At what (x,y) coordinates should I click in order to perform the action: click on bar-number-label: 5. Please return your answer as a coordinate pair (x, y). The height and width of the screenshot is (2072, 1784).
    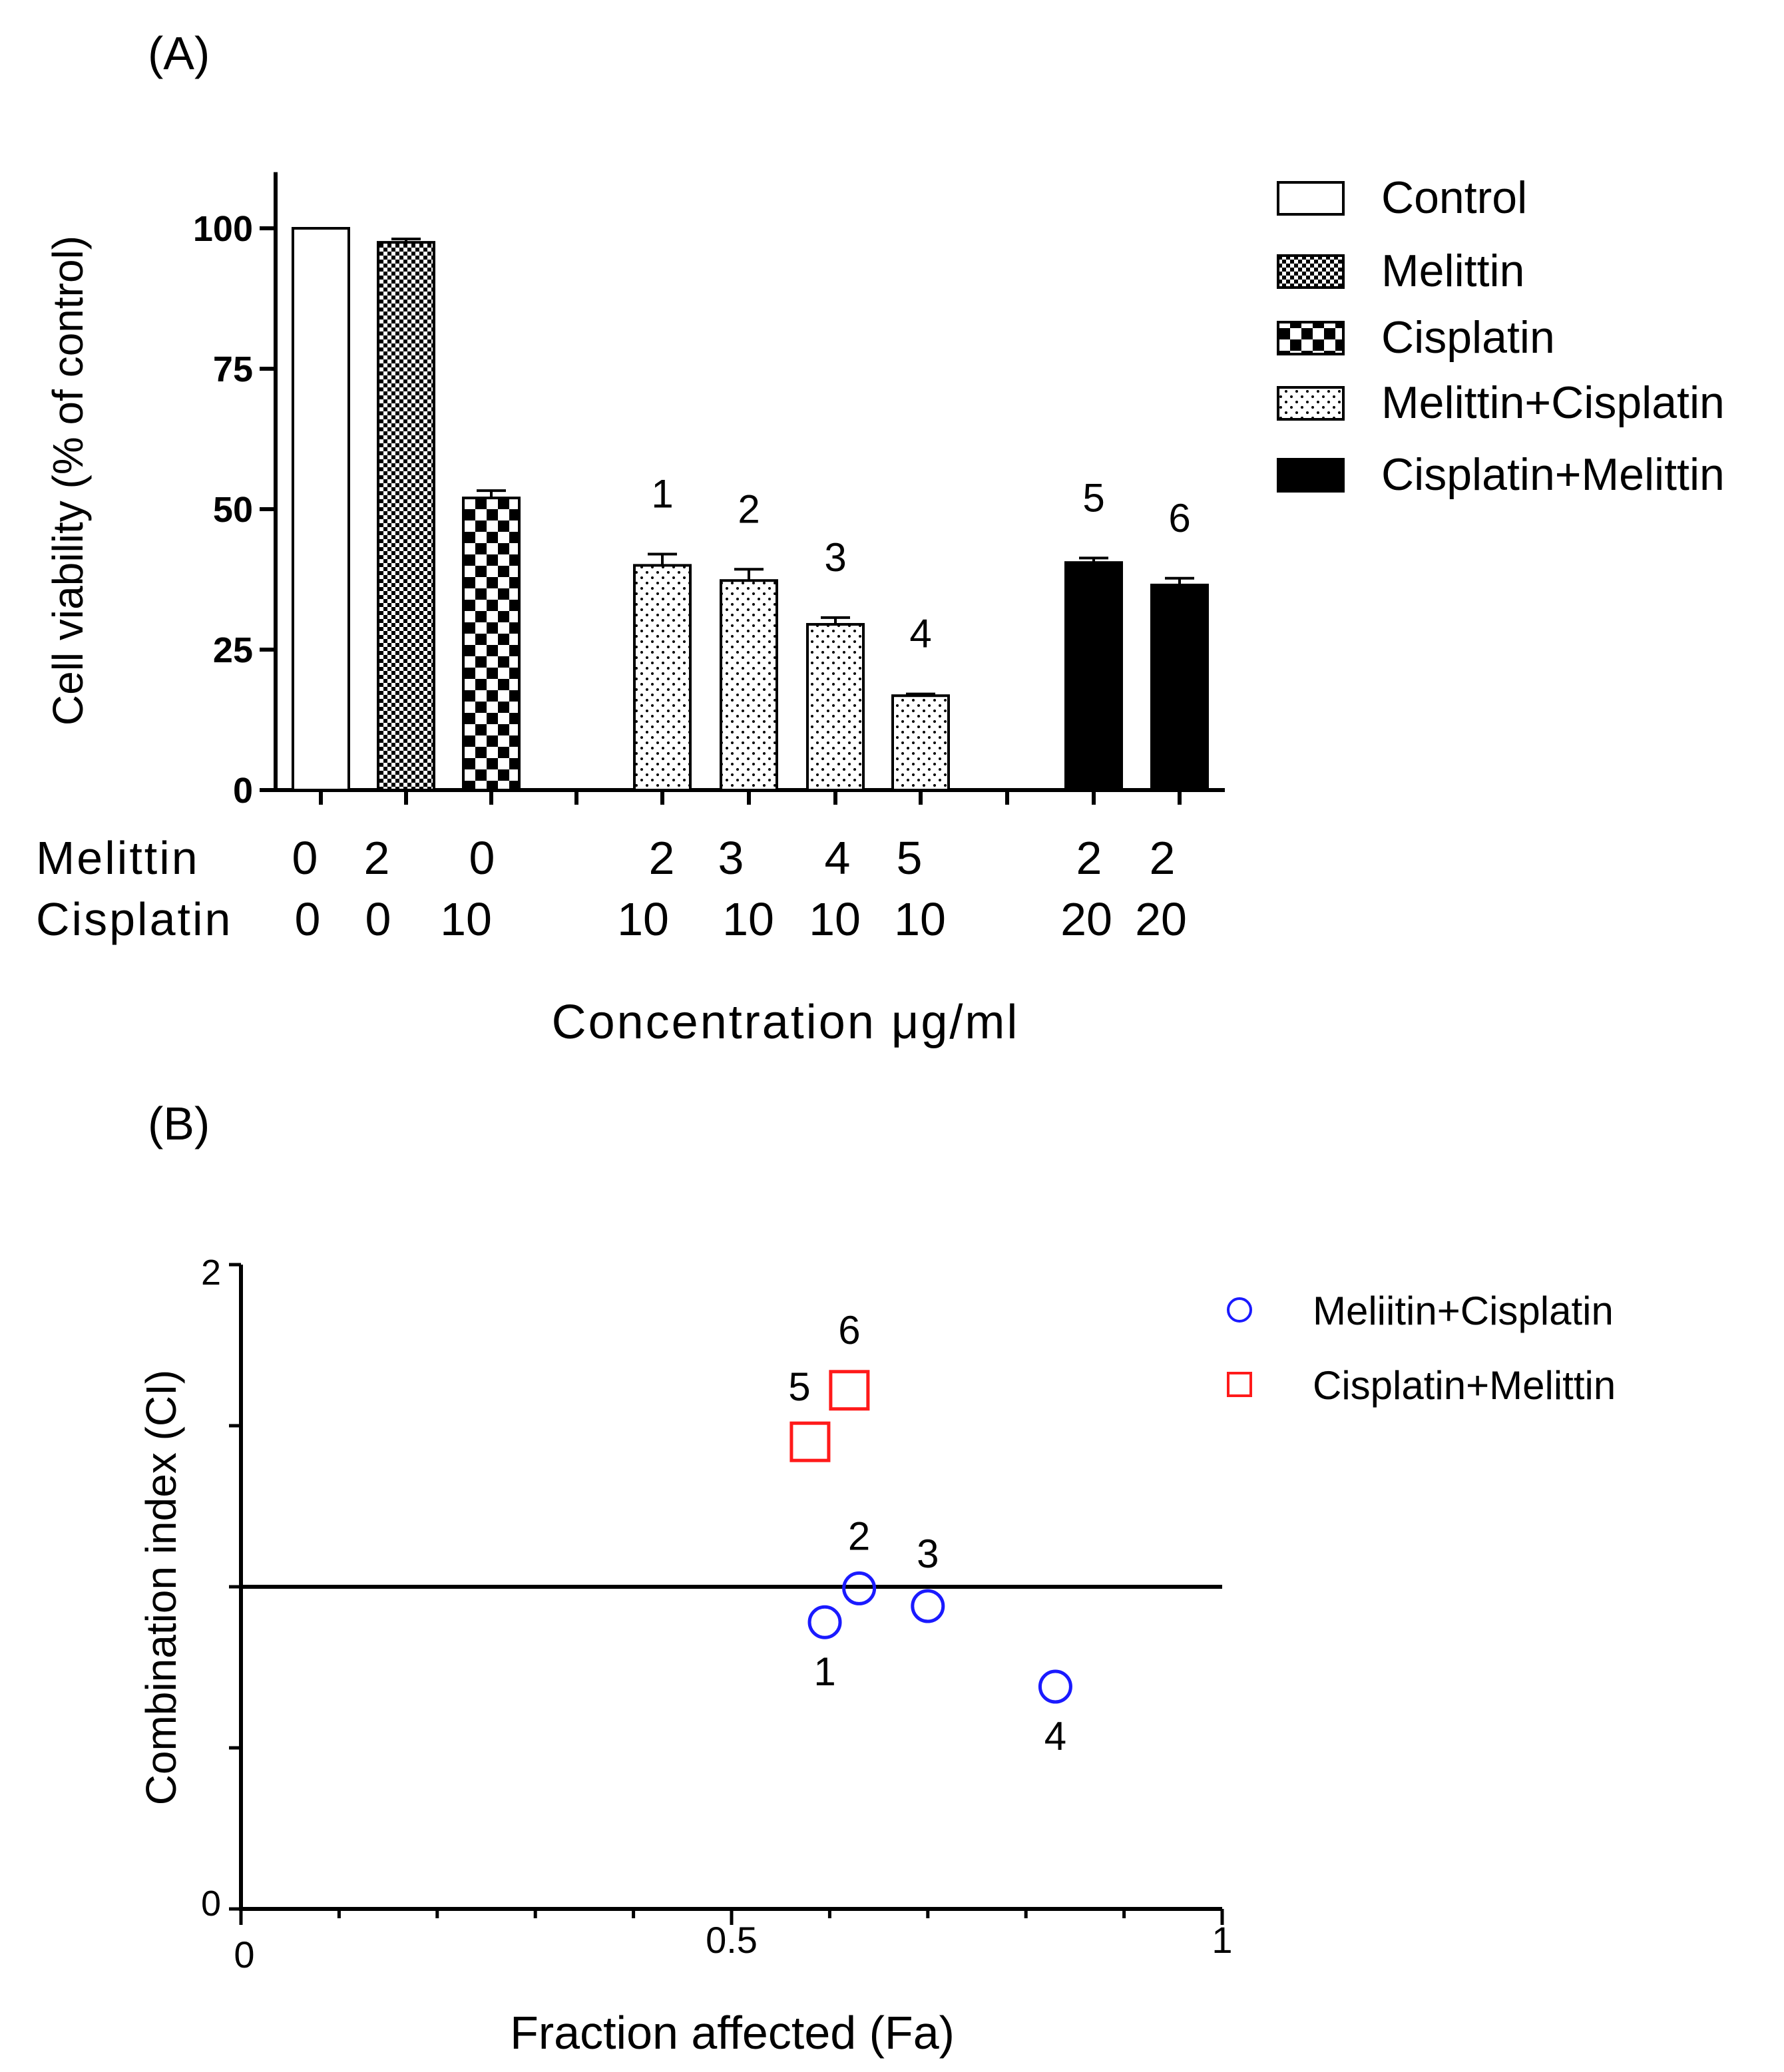
    Looking at the image, I should click on (1093, 498).